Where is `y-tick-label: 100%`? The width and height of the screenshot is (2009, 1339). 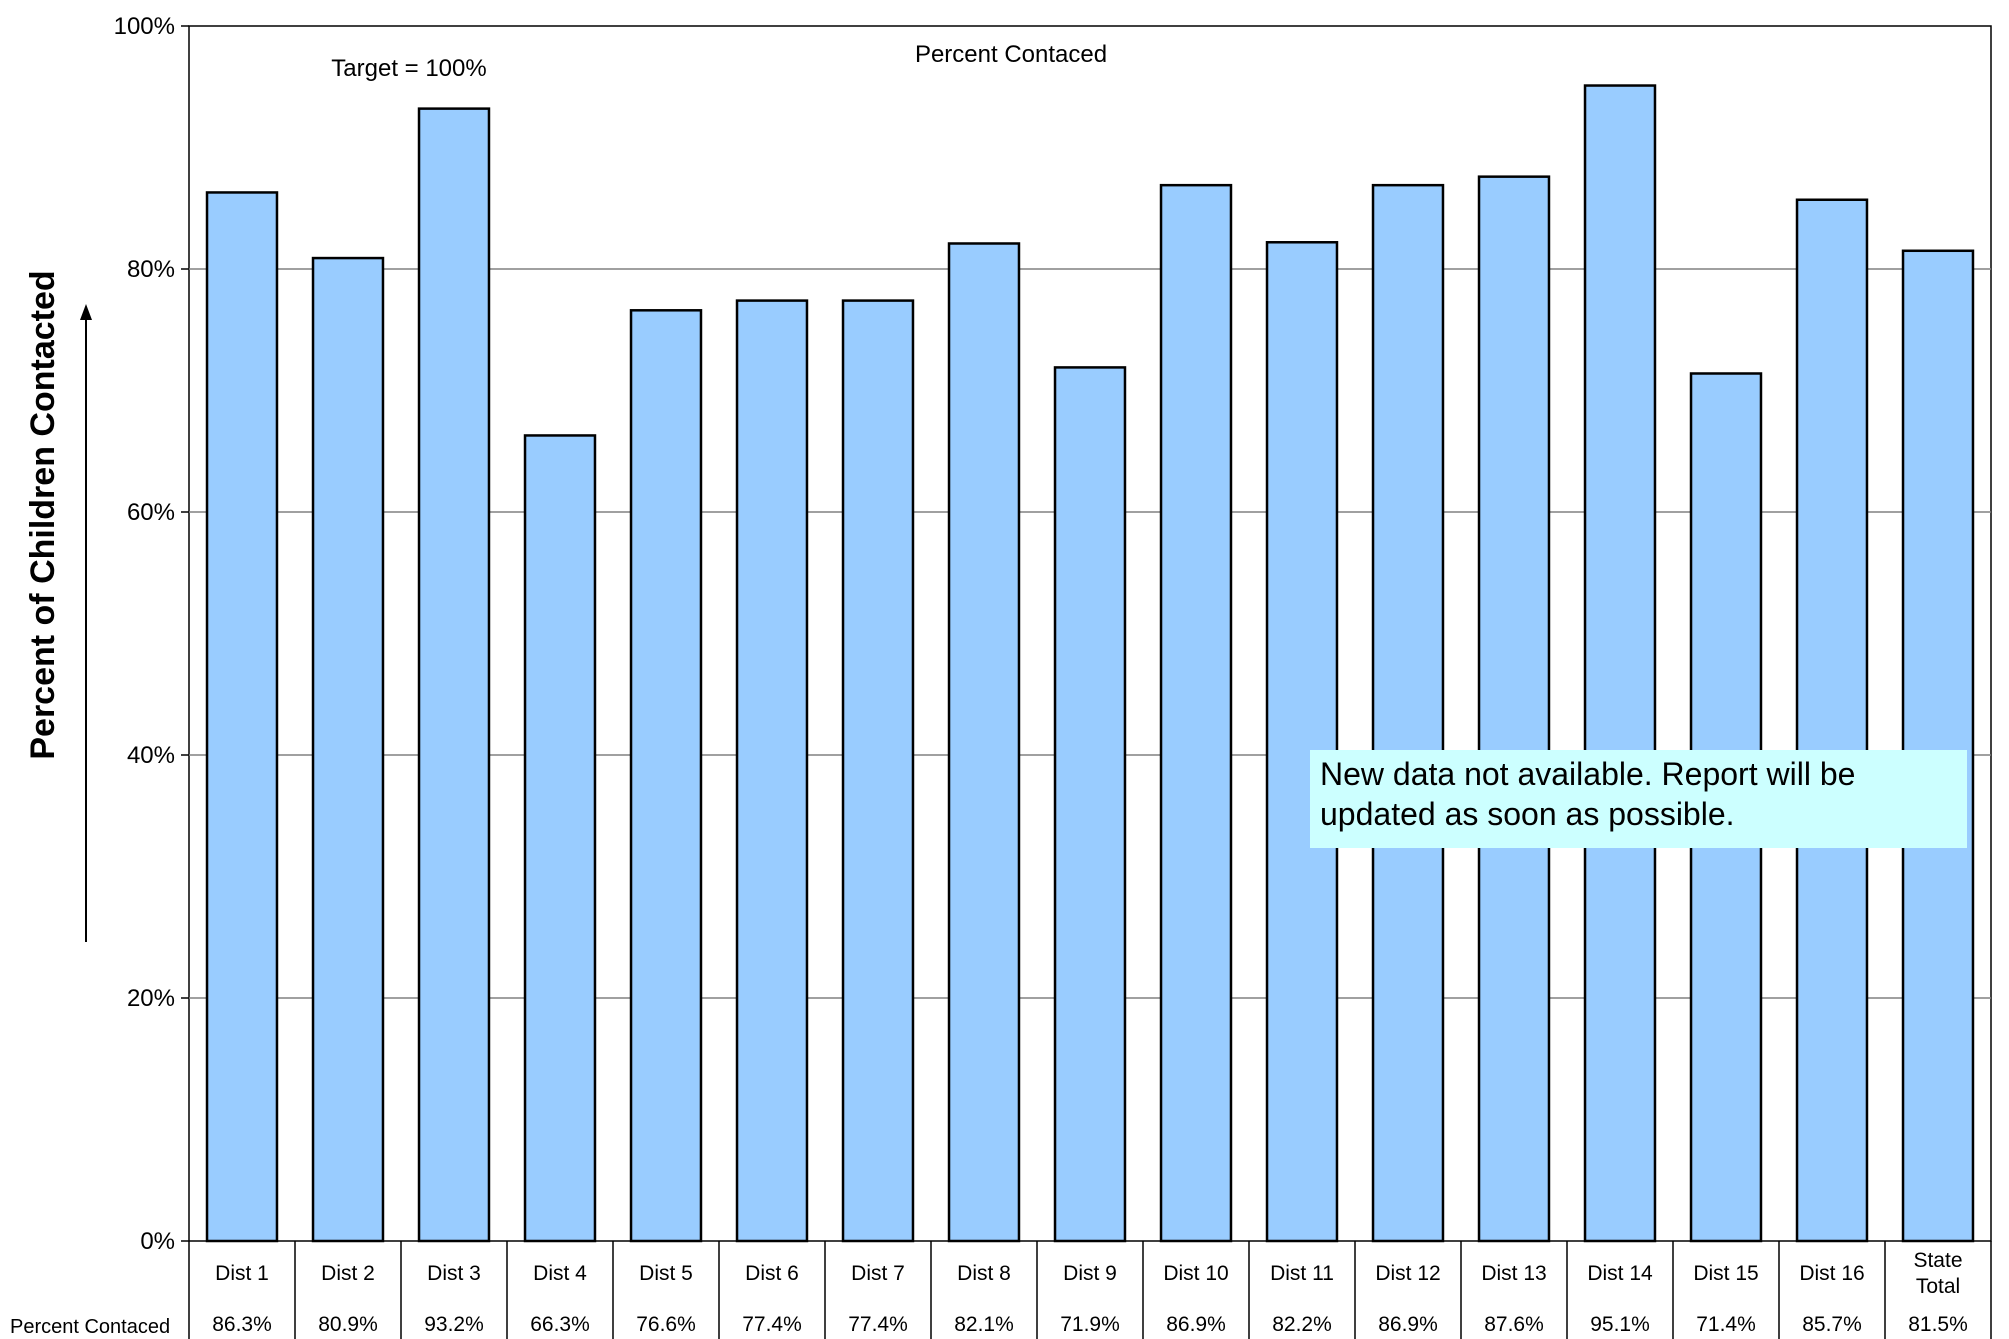
y-tick-label: 100% is located at coordinates (144, 26).